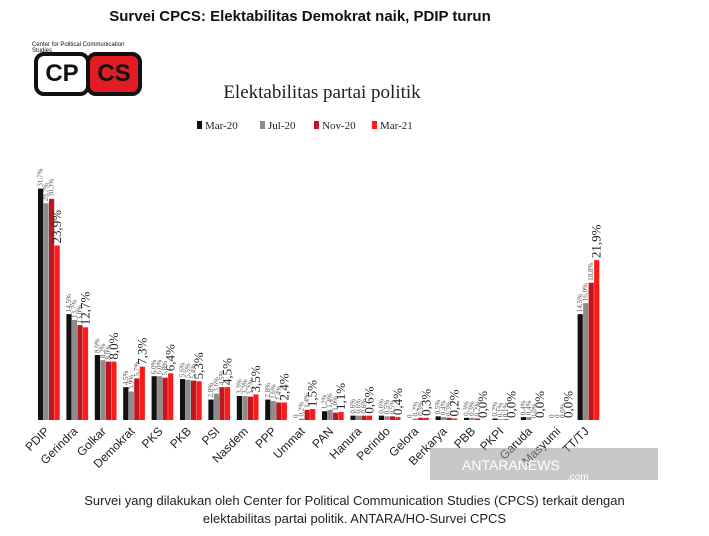  I want to click on data-label-berkarya-3: 0,3%, so click(449, 408).